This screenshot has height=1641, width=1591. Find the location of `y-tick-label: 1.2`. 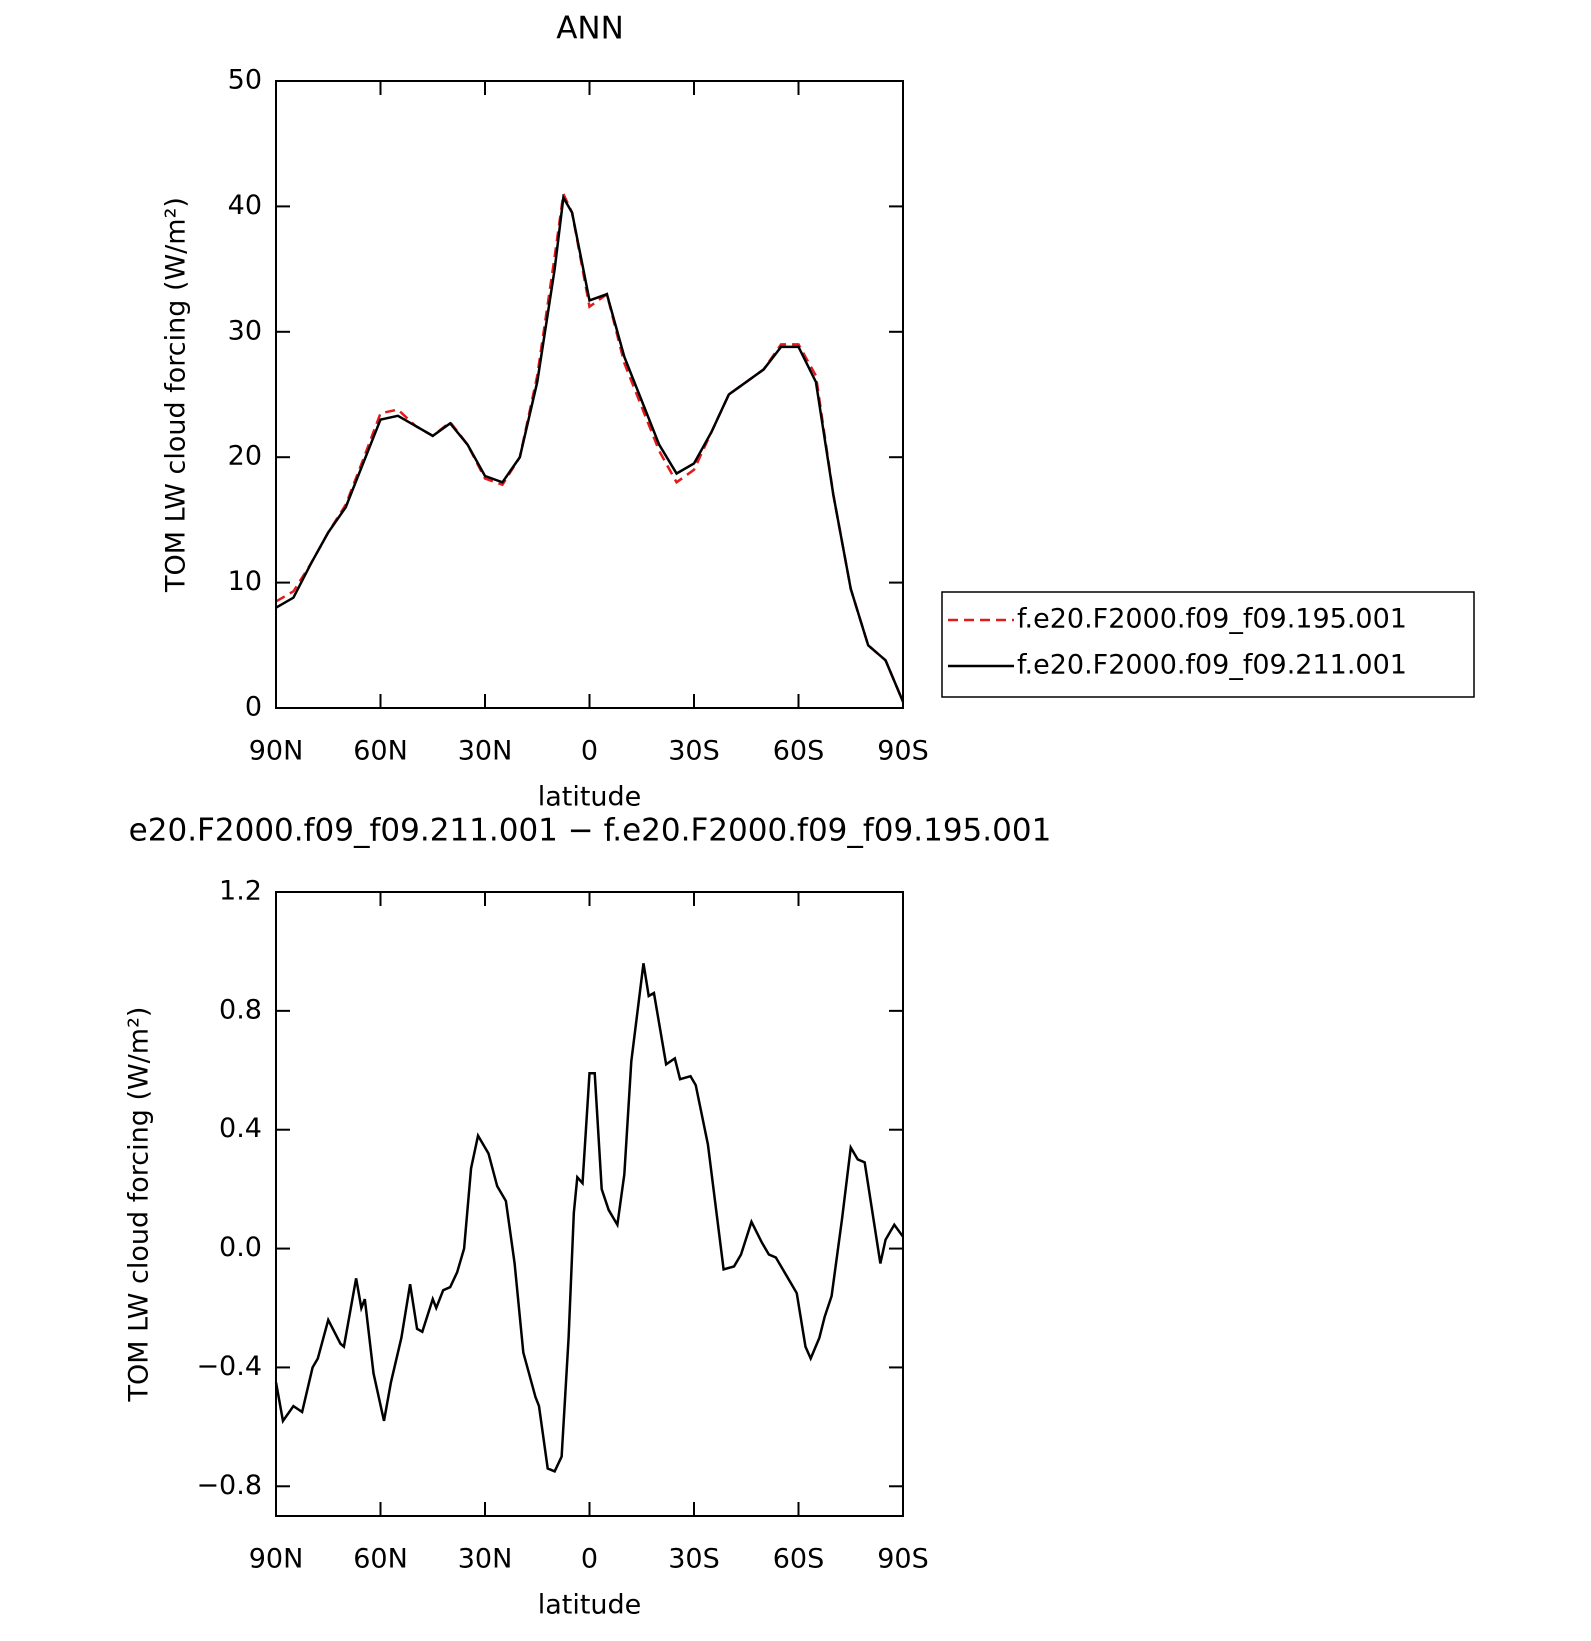

y-tick-label: 1.2 is located at coordinates (240, 891).